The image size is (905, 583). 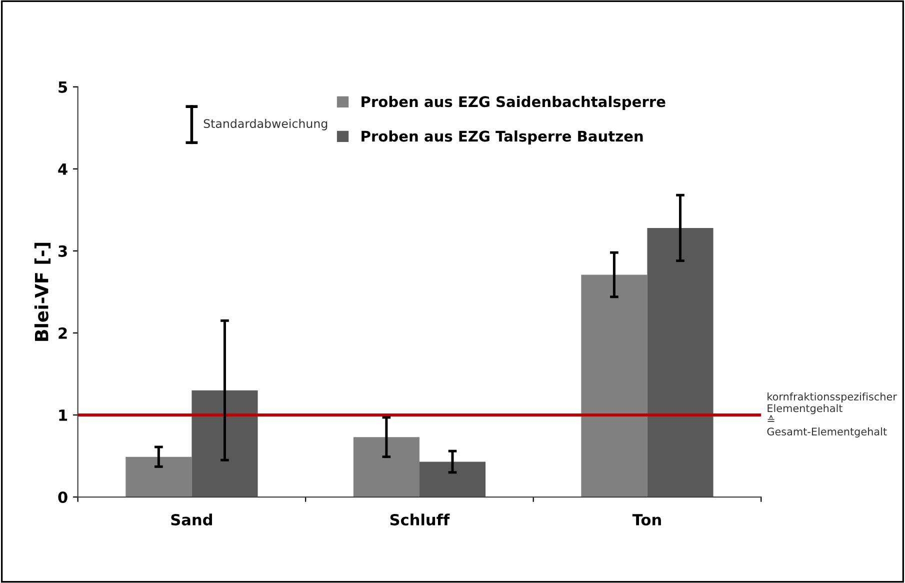 I want to click on y-tick-label: 2, so click(x=62, y=333).